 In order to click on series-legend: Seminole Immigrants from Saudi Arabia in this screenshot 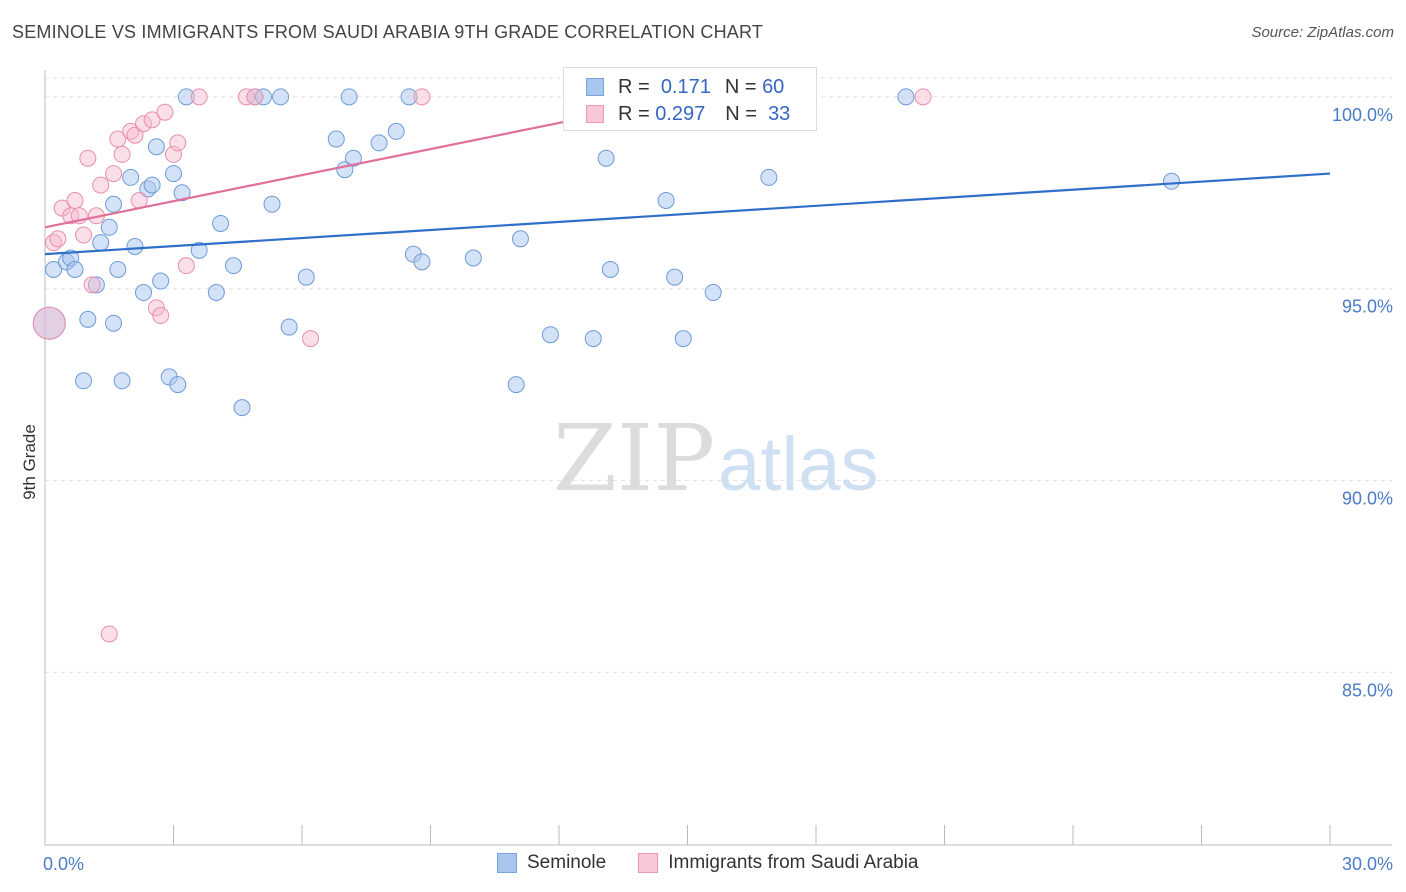, I will do `click(723, 863)`.